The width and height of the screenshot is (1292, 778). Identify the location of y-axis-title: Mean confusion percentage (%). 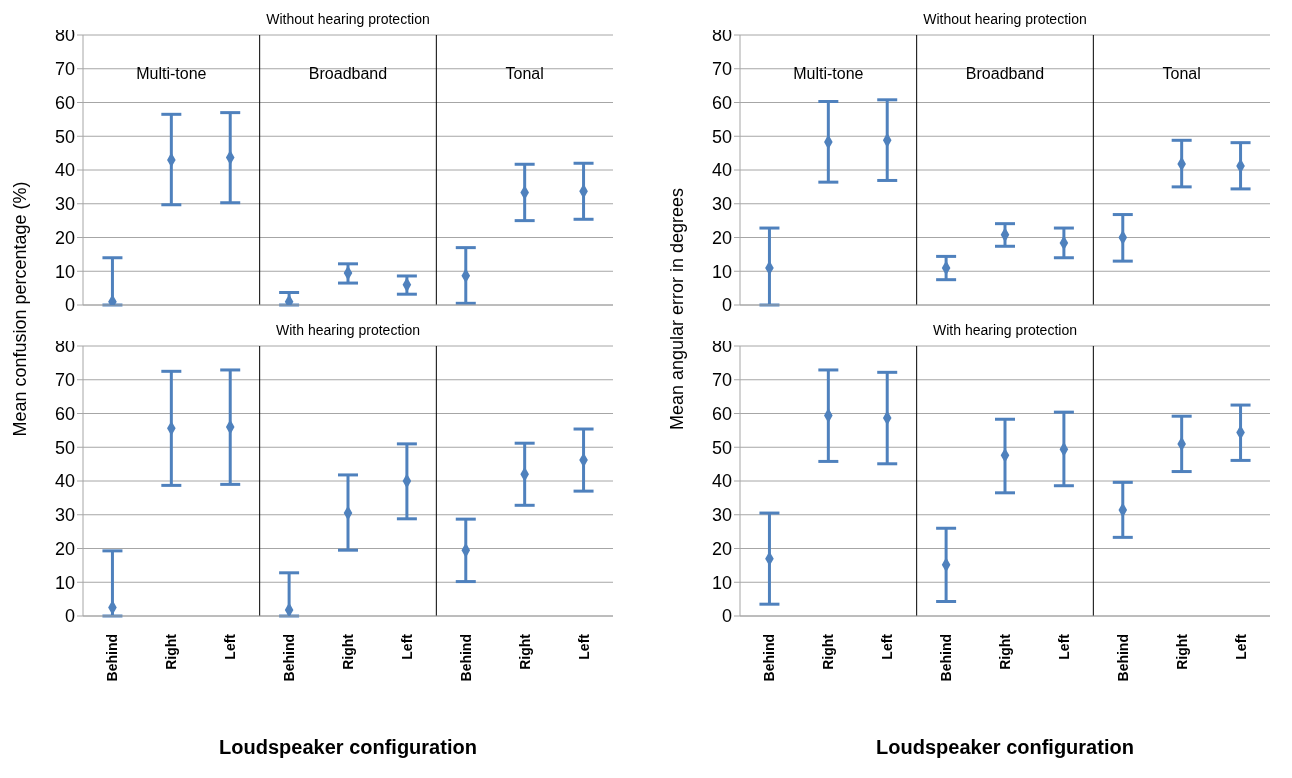
(20, 309).